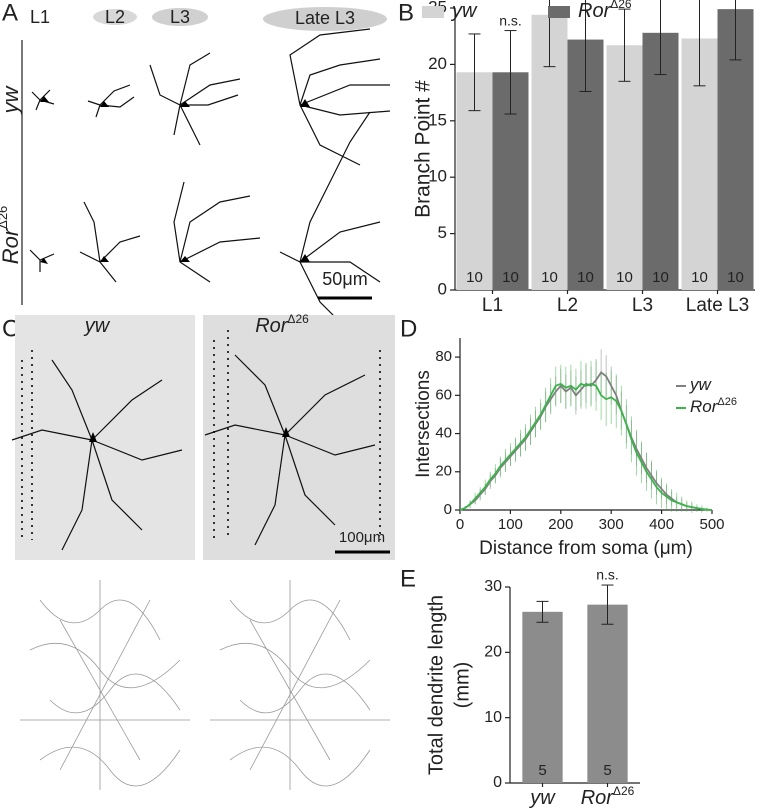  Describe the element at coordinates (344, 279) in the screenshot. I see `scale-bar-label: 50μm` at that location.